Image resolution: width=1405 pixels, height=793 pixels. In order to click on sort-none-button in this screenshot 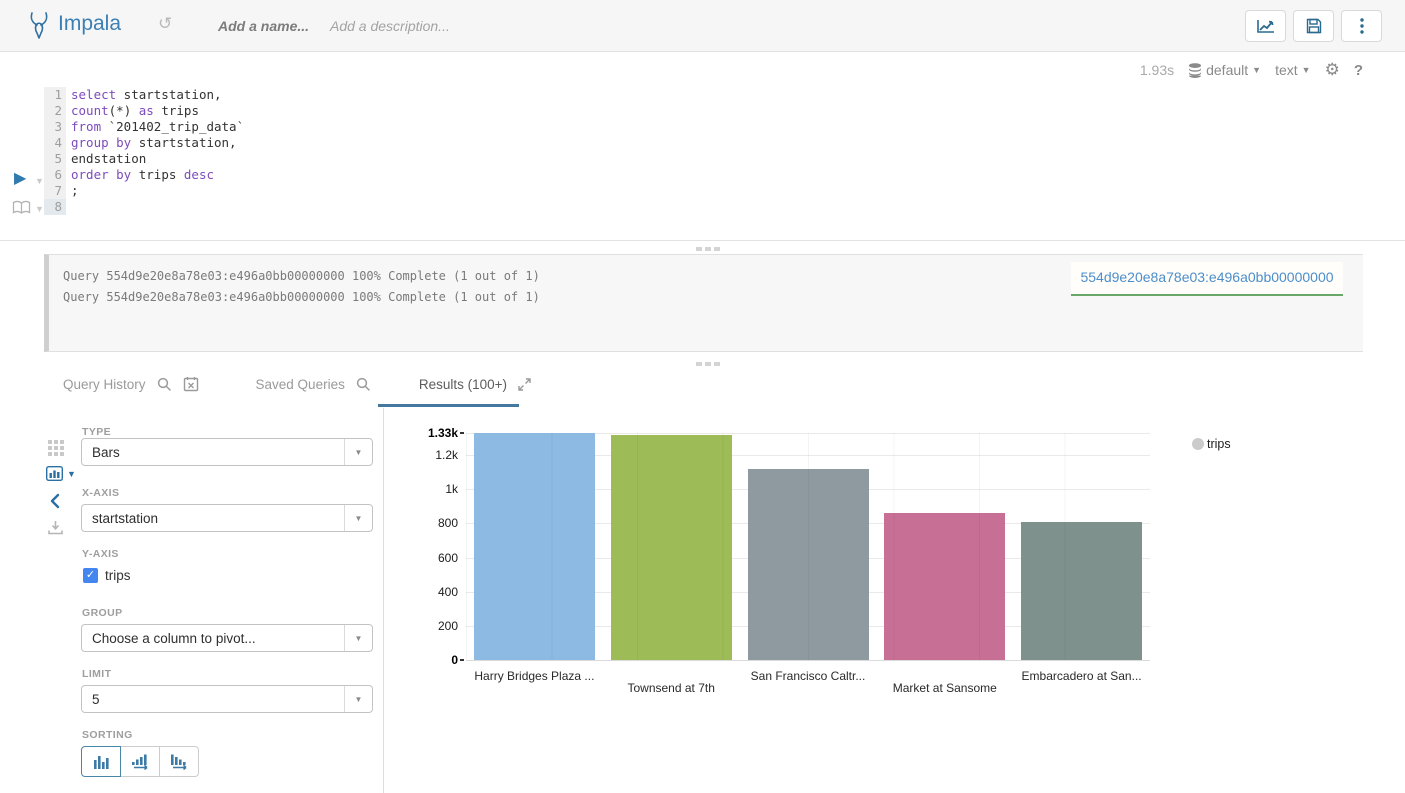, I will do `click(101, 761)`.